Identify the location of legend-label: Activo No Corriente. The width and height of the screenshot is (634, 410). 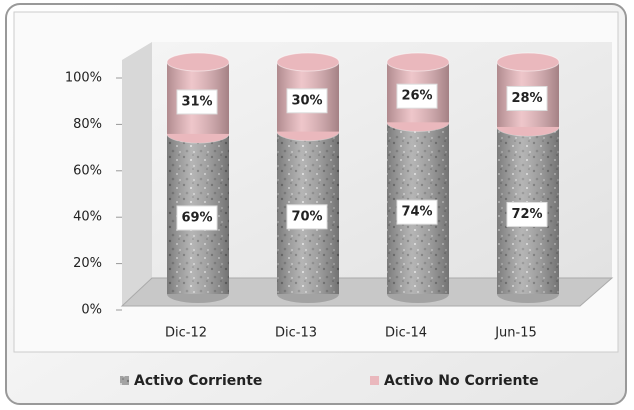
(461, 381).